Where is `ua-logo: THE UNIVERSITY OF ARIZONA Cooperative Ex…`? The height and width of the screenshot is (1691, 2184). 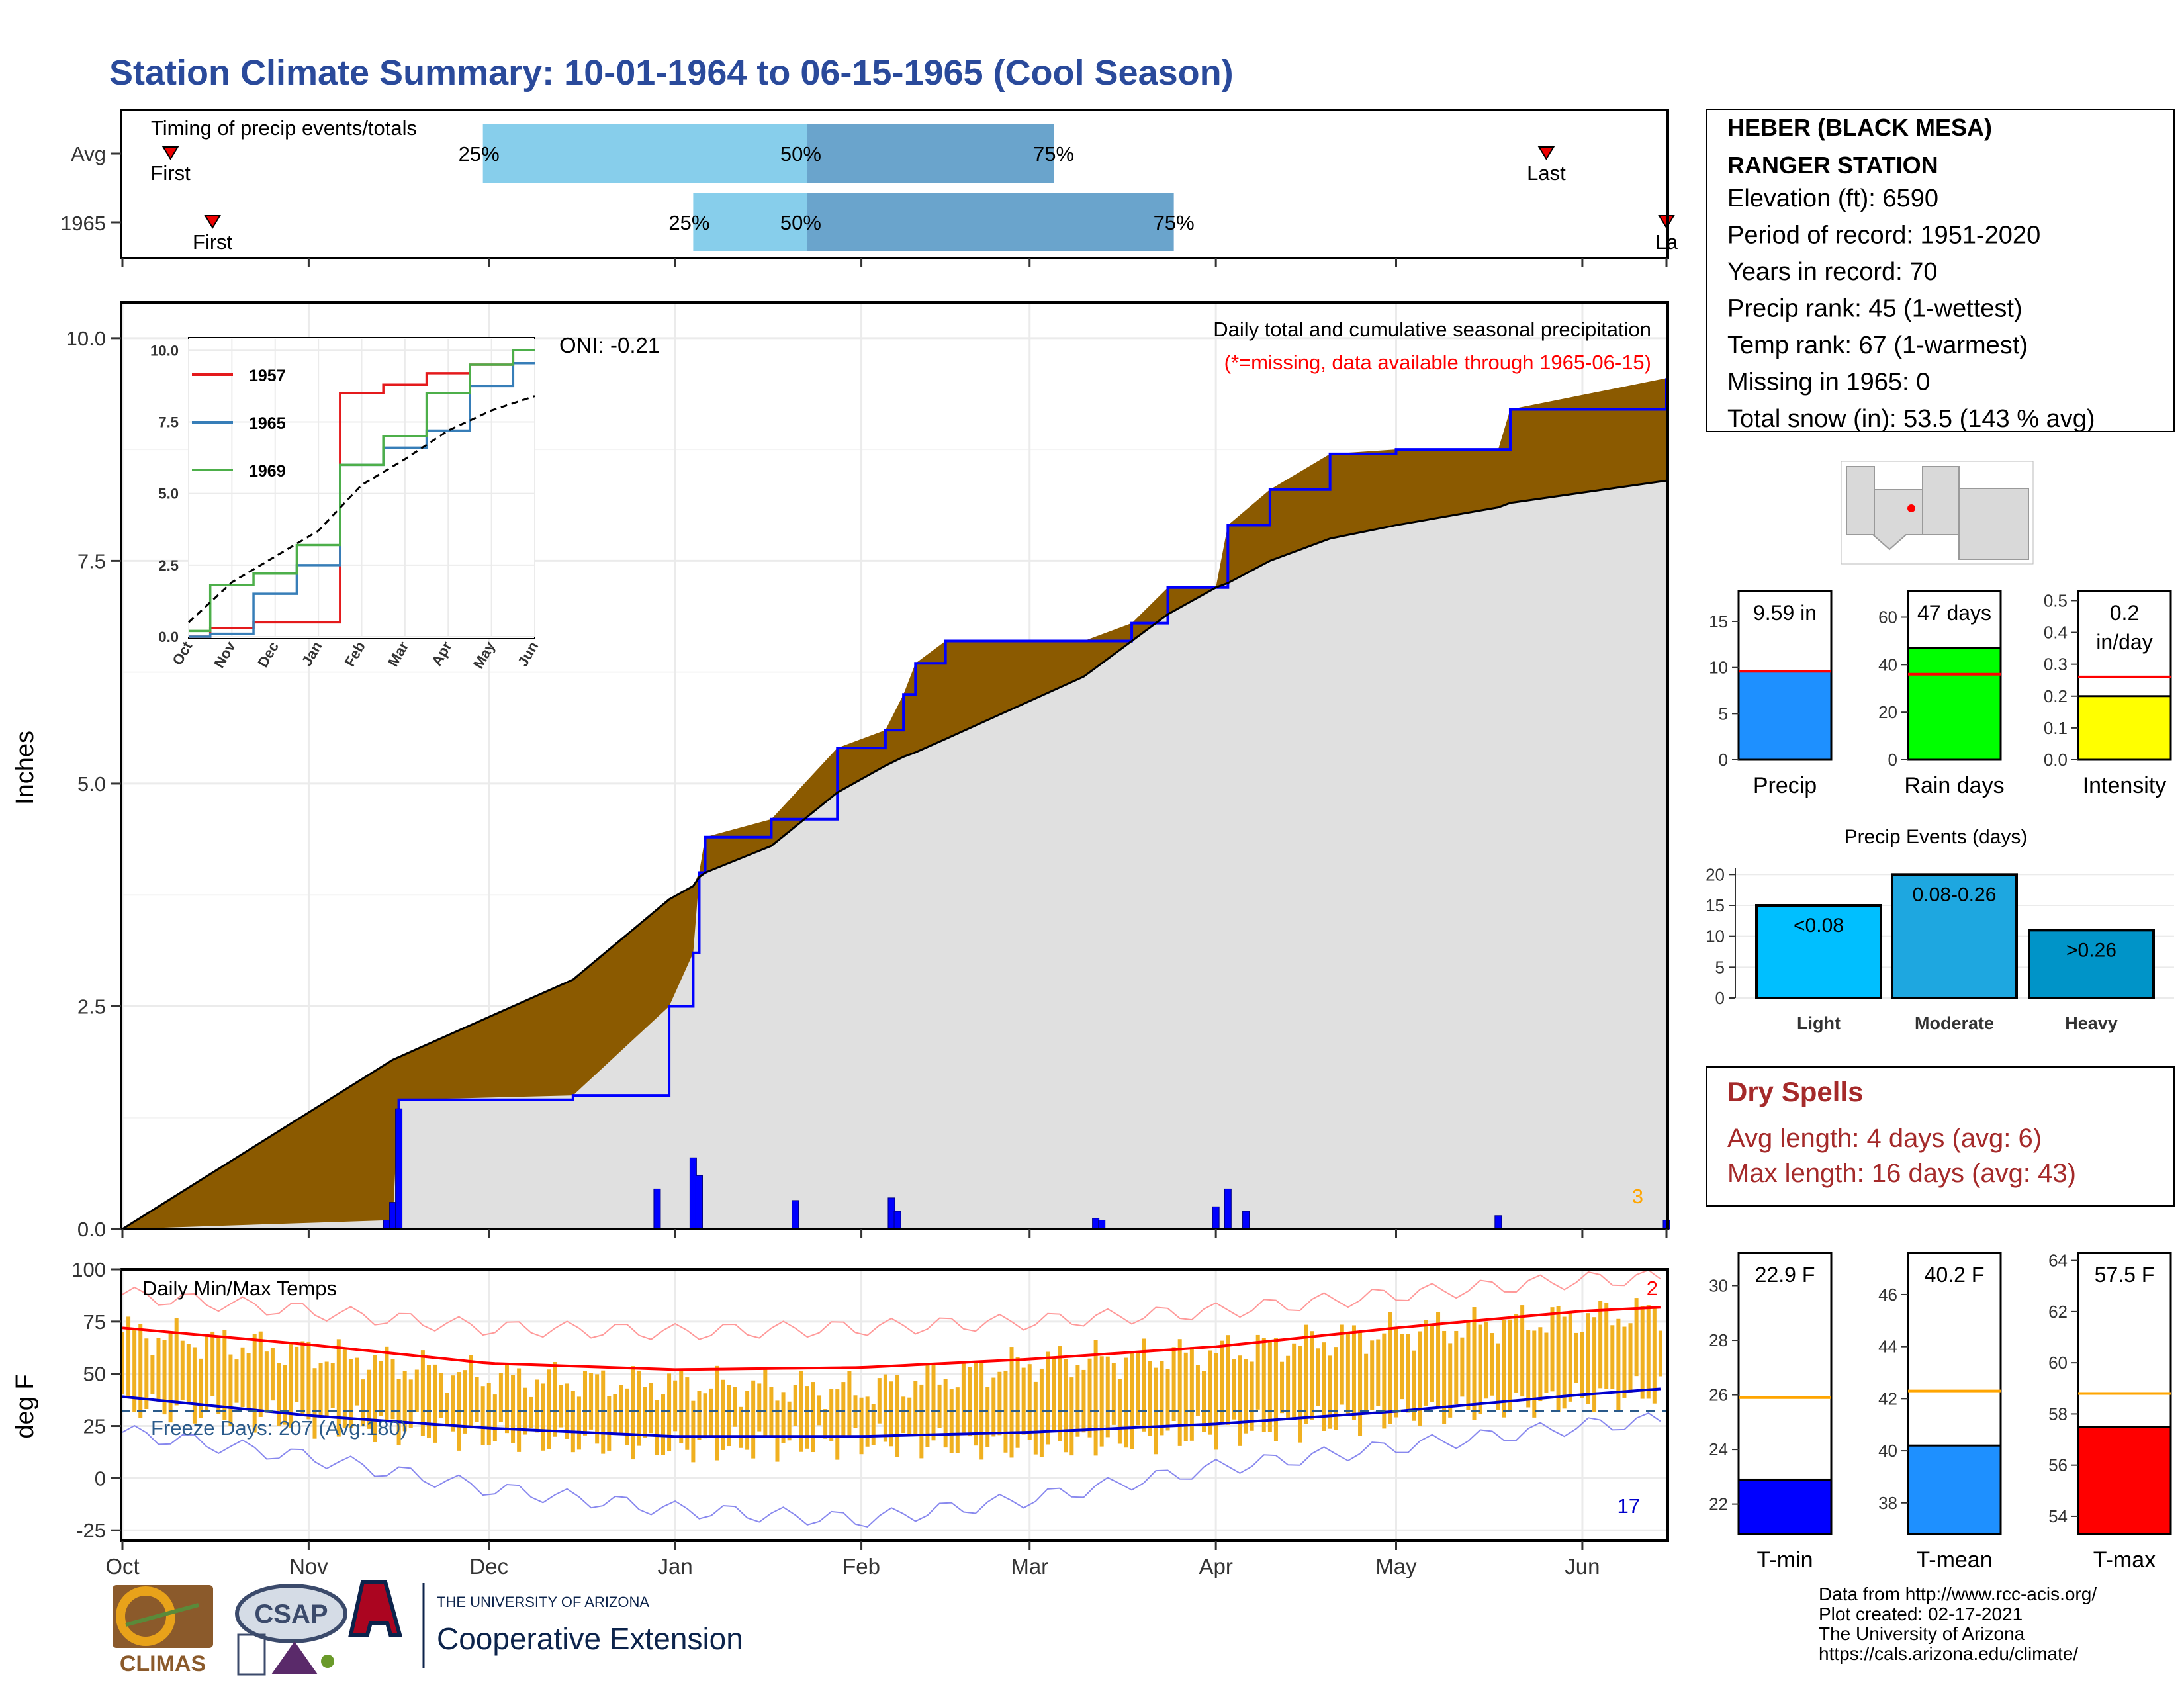
ua-logo: THE UNIVERSITY OF ARIZONA Cooperative Ex… is located at coordinates (545, 1624).